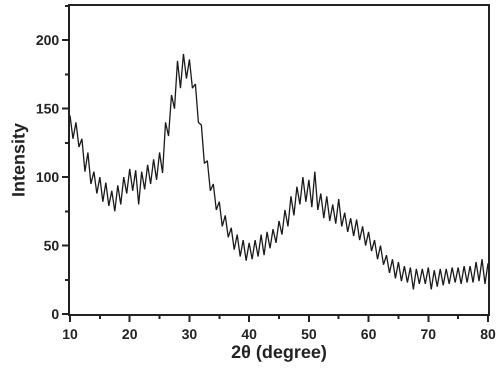  What do you see at coordinates (190, 334) in the screenshot?
I see `x-tick-label: 30` at bounding box center [190, 334].